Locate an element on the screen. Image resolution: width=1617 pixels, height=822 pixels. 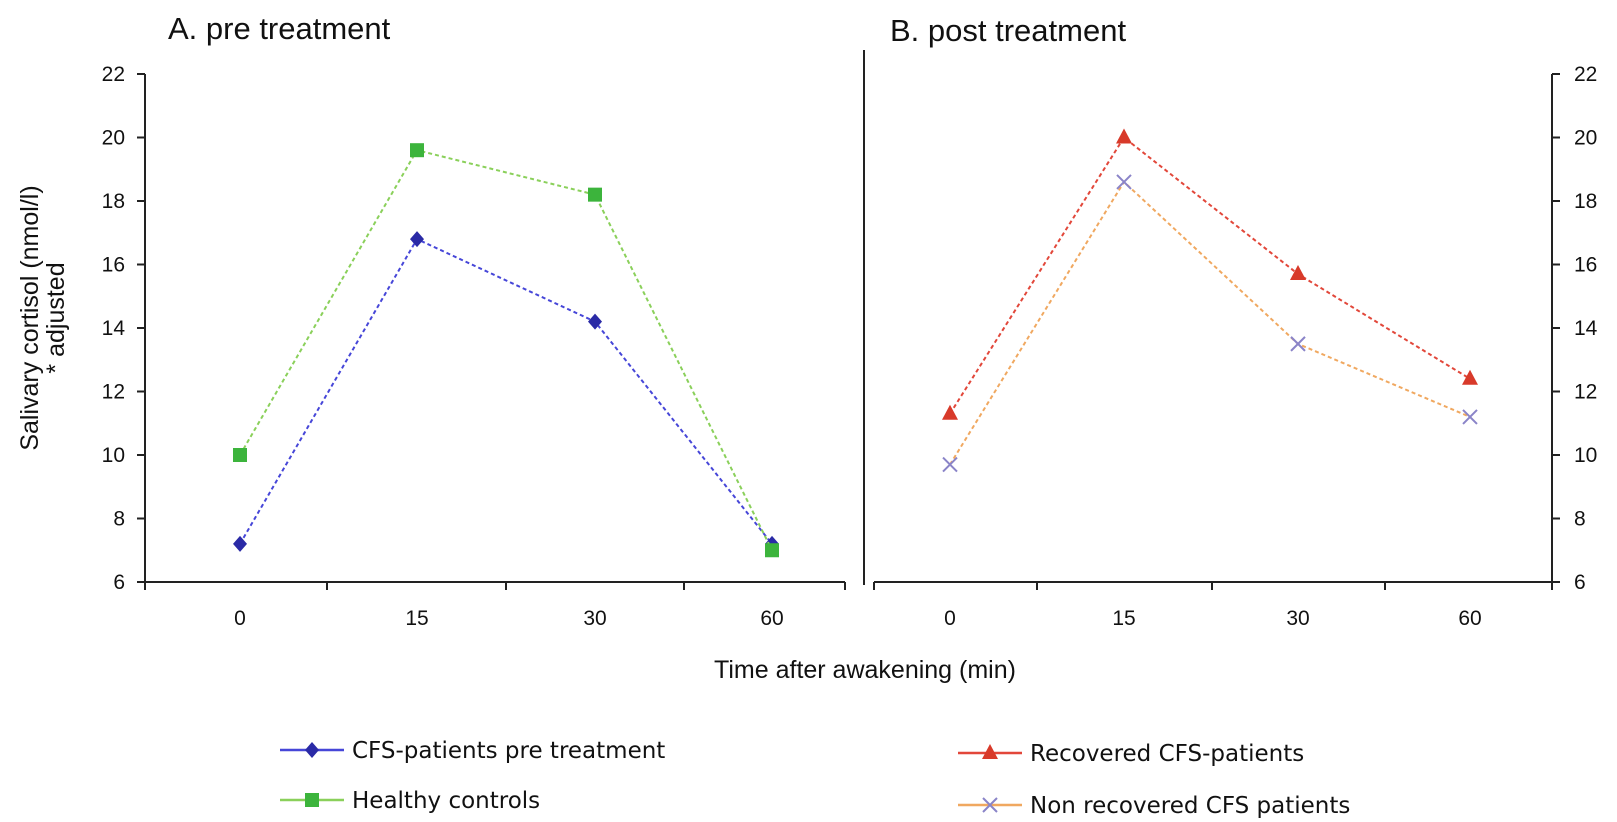
legend-marker-triangle is located at coordinates (990, 751).